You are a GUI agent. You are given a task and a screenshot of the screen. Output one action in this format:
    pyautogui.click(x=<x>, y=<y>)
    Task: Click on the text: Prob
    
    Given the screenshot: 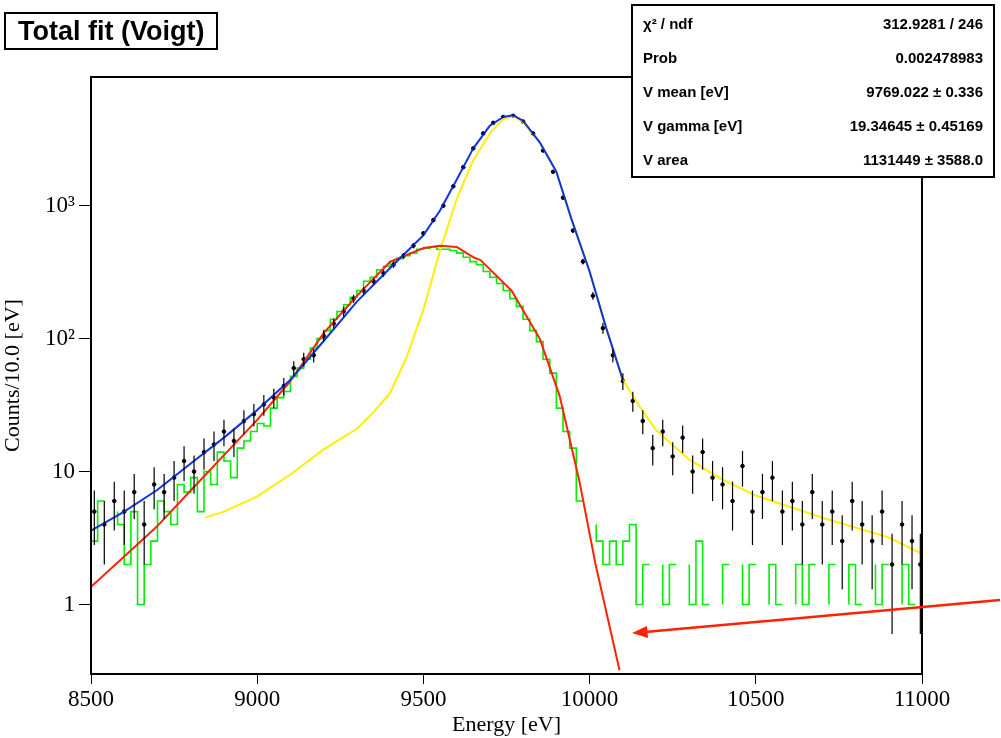 What is the action you would take?
    pyautogui.click(x=660, y=57)
    